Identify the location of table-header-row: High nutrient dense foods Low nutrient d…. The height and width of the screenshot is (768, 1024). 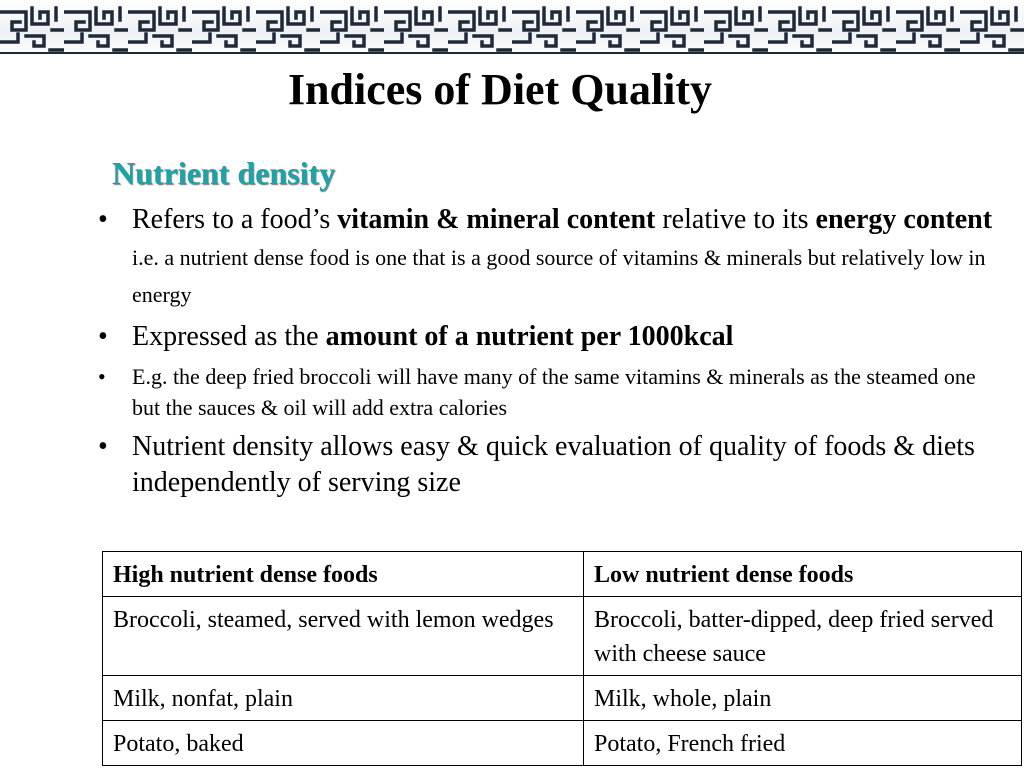
(562, 574).